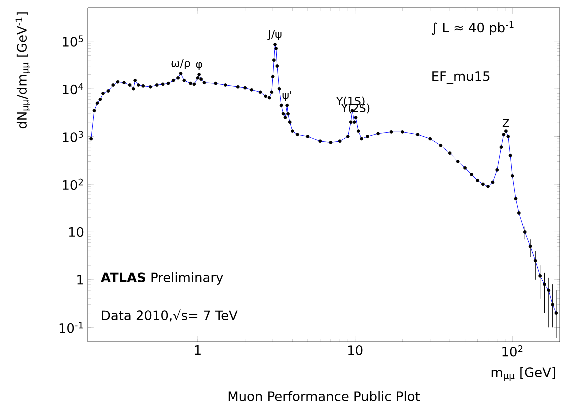 The image size is (563, 410). Describe the element at coordinates (170, 316) in the screenshot. I see `annotation: Data 2010,√s= 7 TeV` at that location.